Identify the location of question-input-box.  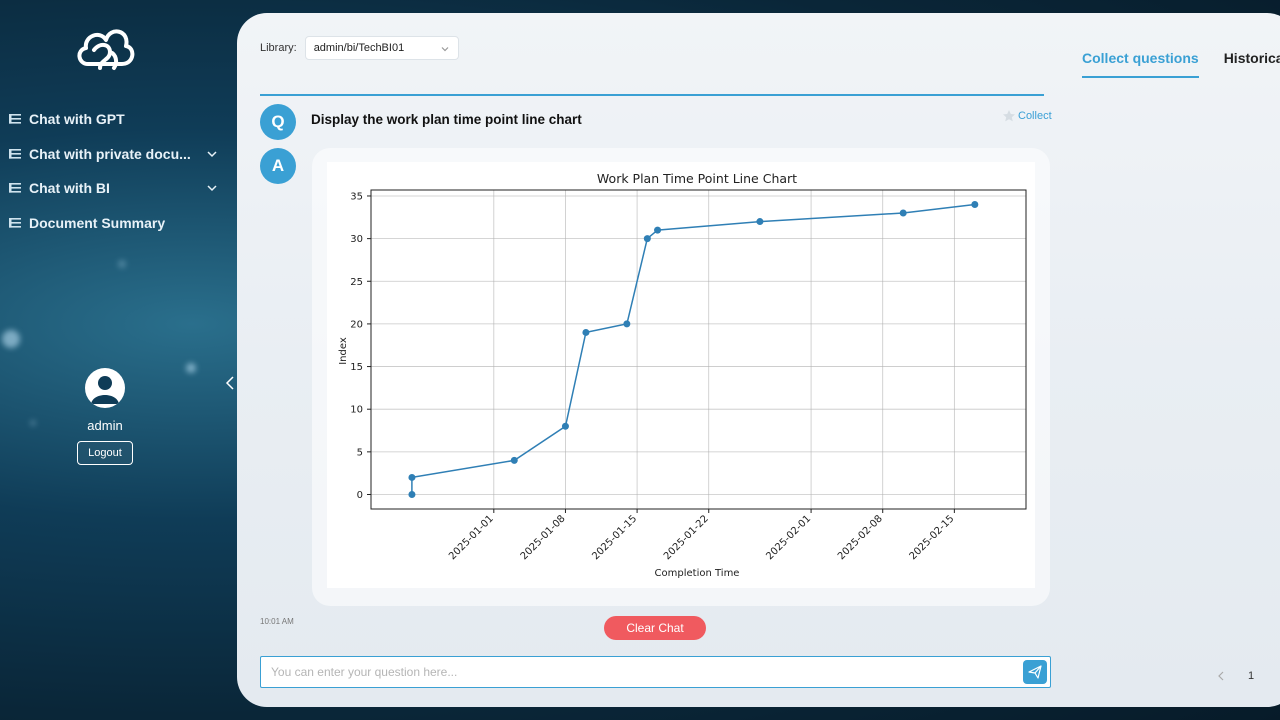
(655, 672).